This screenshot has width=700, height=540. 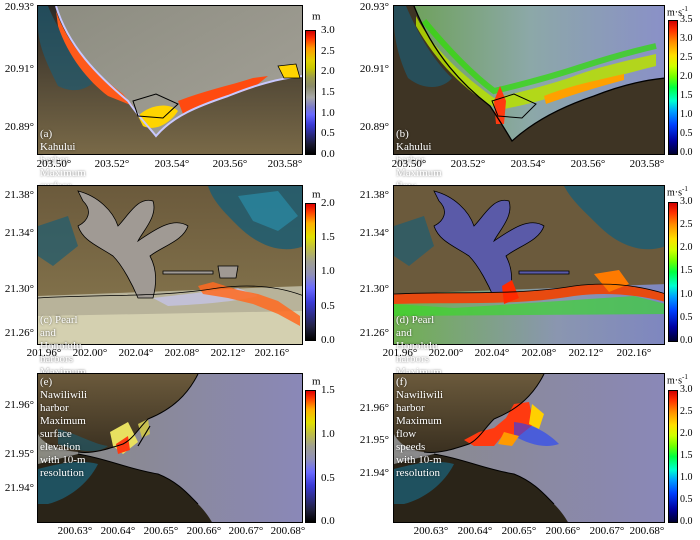 I want to click on y-tick: 20.93°, so click(x=19, y=7).